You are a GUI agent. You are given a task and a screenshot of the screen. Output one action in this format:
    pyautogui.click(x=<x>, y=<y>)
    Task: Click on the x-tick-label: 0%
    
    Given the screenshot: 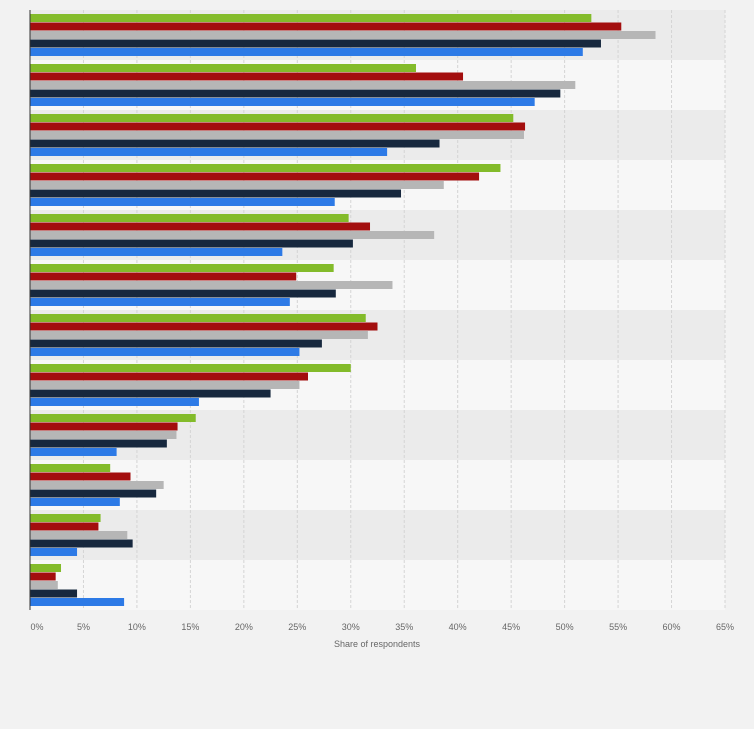 What is the action you would take?
    pyautogui.click(x=36, y=627)
    